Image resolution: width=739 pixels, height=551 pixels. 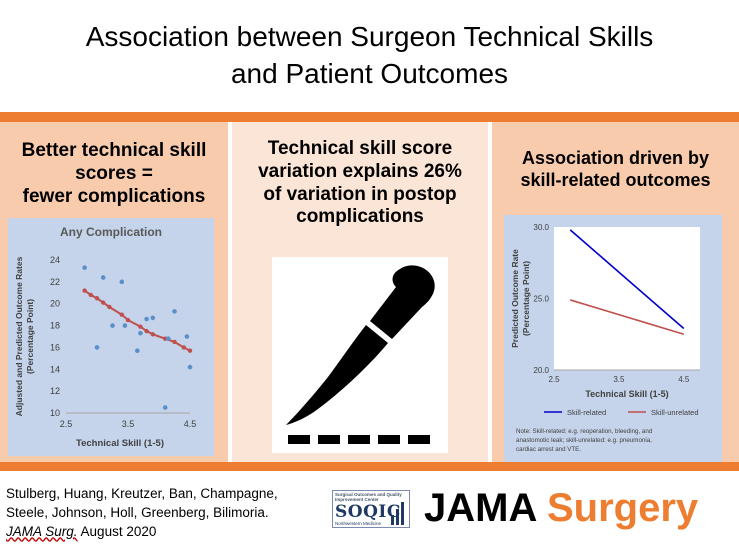 I want to click on y-tick-label: 22, so click(x=55, y=282).